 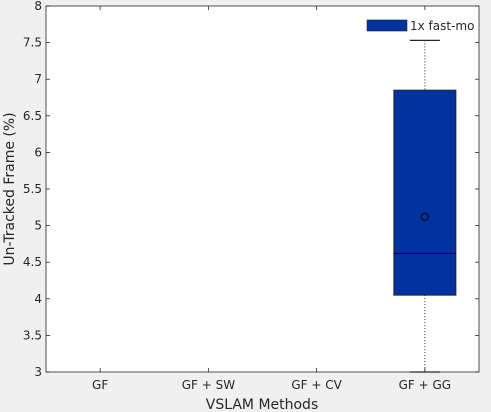 What do you see at coordinates (387, 25) in the screenshot?
I see `legend-swatch` at bounding box center [387, 25].